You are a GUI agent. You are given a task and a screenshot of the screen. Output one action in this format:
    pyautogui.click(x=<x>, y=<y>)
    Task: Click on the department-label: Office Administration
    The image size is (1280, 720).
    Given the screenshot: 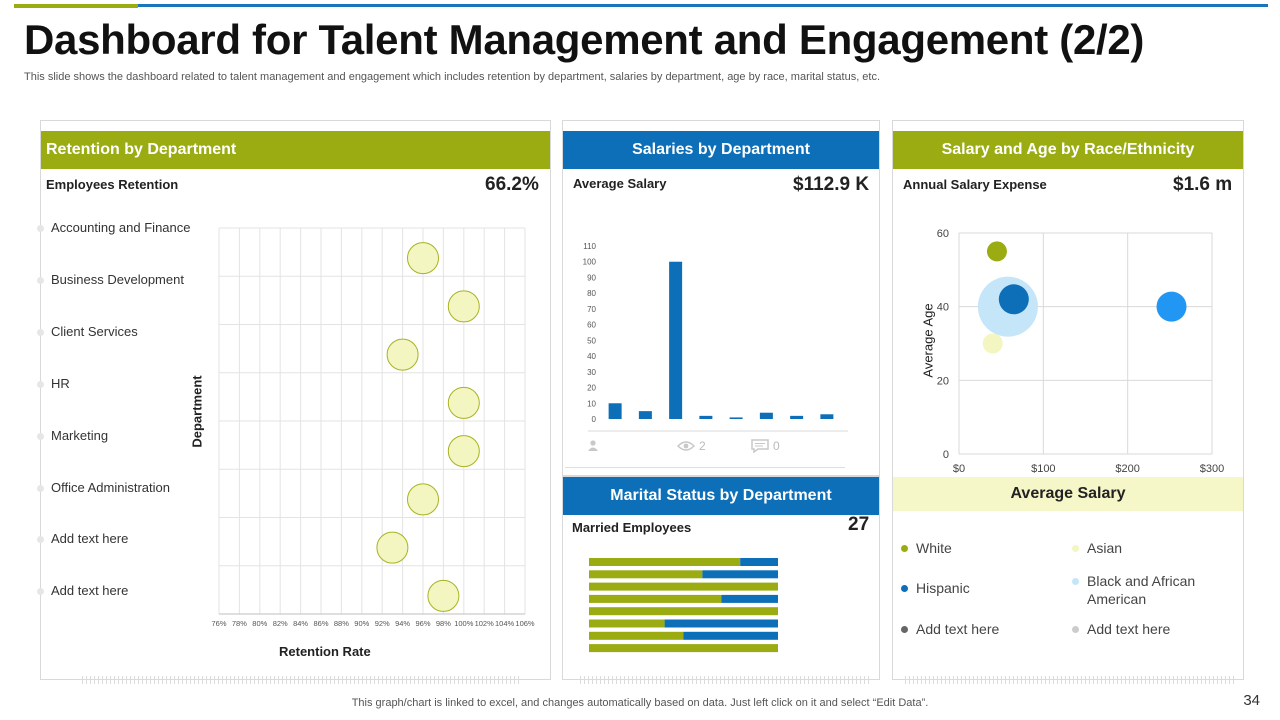 What is the action you would take?
    pyautogui.click(x=103, y=487)
    